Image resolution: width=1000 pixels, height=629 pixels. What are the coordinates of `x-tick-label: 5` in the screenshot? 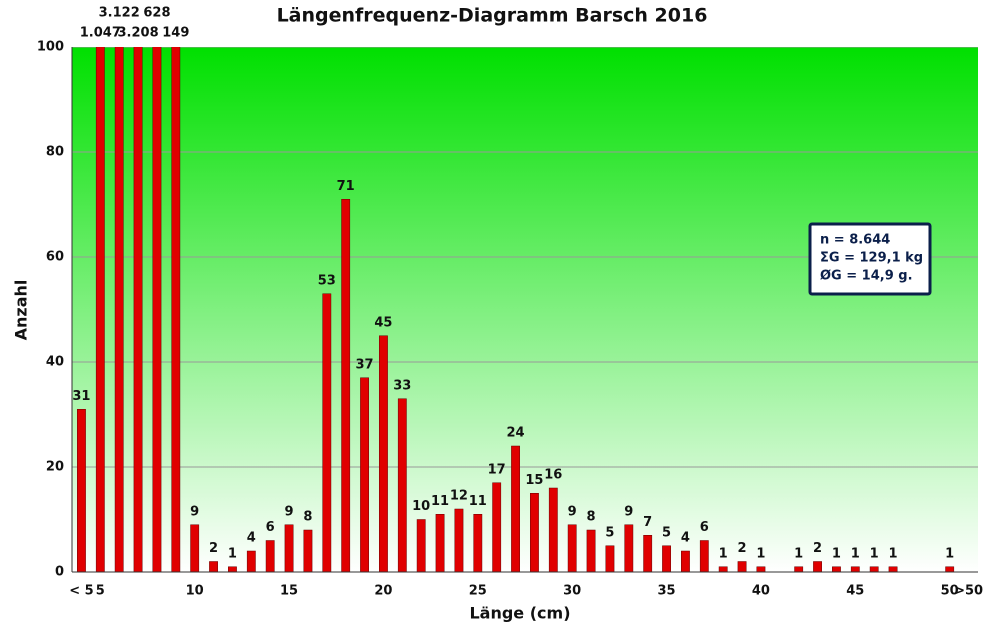 It's located at (100, 591).